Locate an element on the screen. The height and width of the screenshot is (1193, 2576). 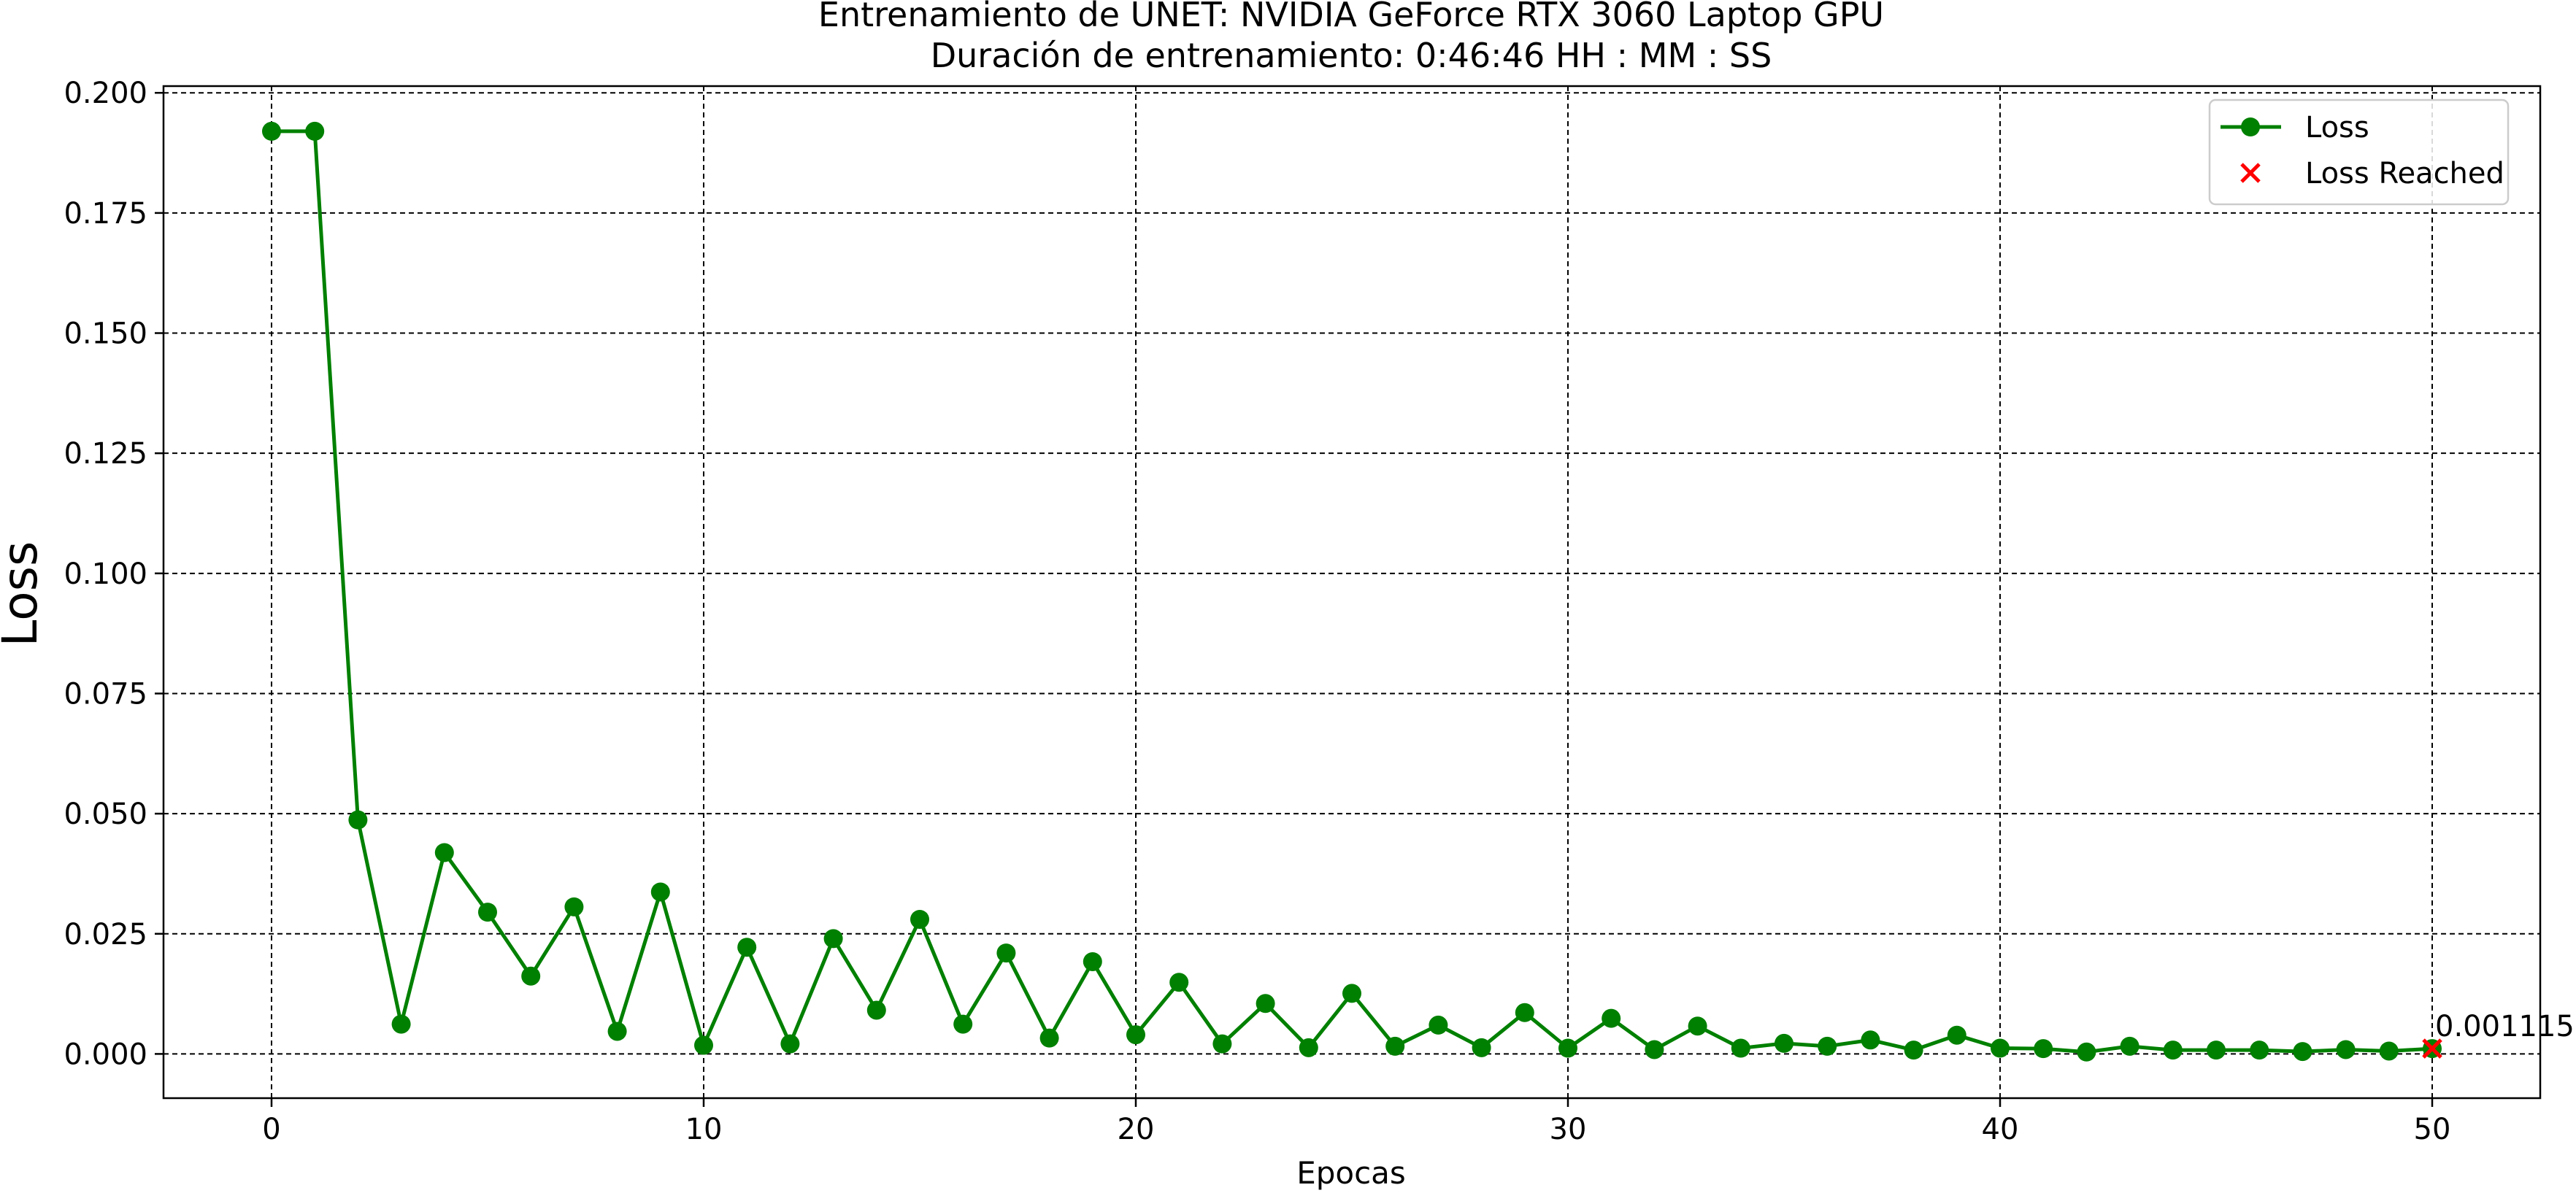
legend-loss-marker-icon is located at coordinates (2250, 126).